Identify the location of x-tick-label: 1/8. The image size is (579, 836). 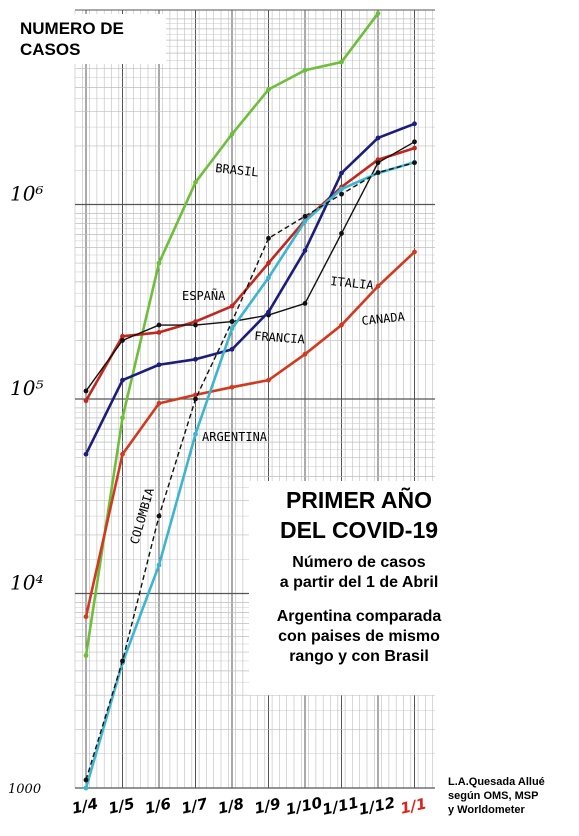
(231, 806).